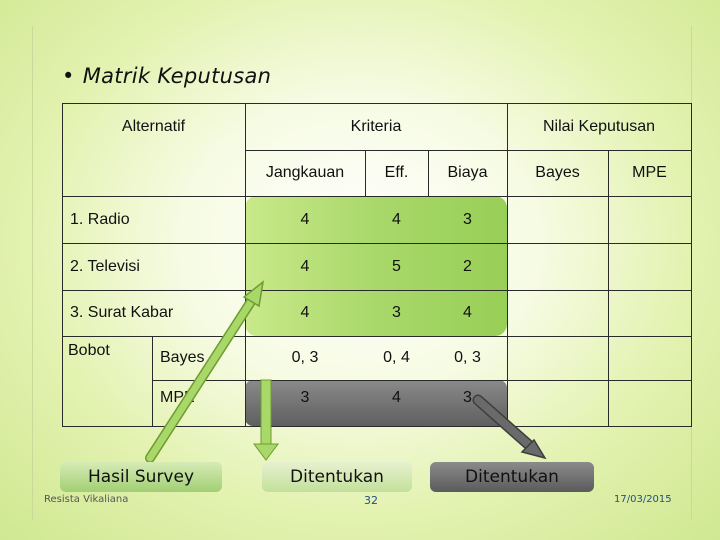  What do you see at coordinates (557, 172) in the screenshot?
I see `subheader-bayes: Bayes` at bounding box center [557, 172].